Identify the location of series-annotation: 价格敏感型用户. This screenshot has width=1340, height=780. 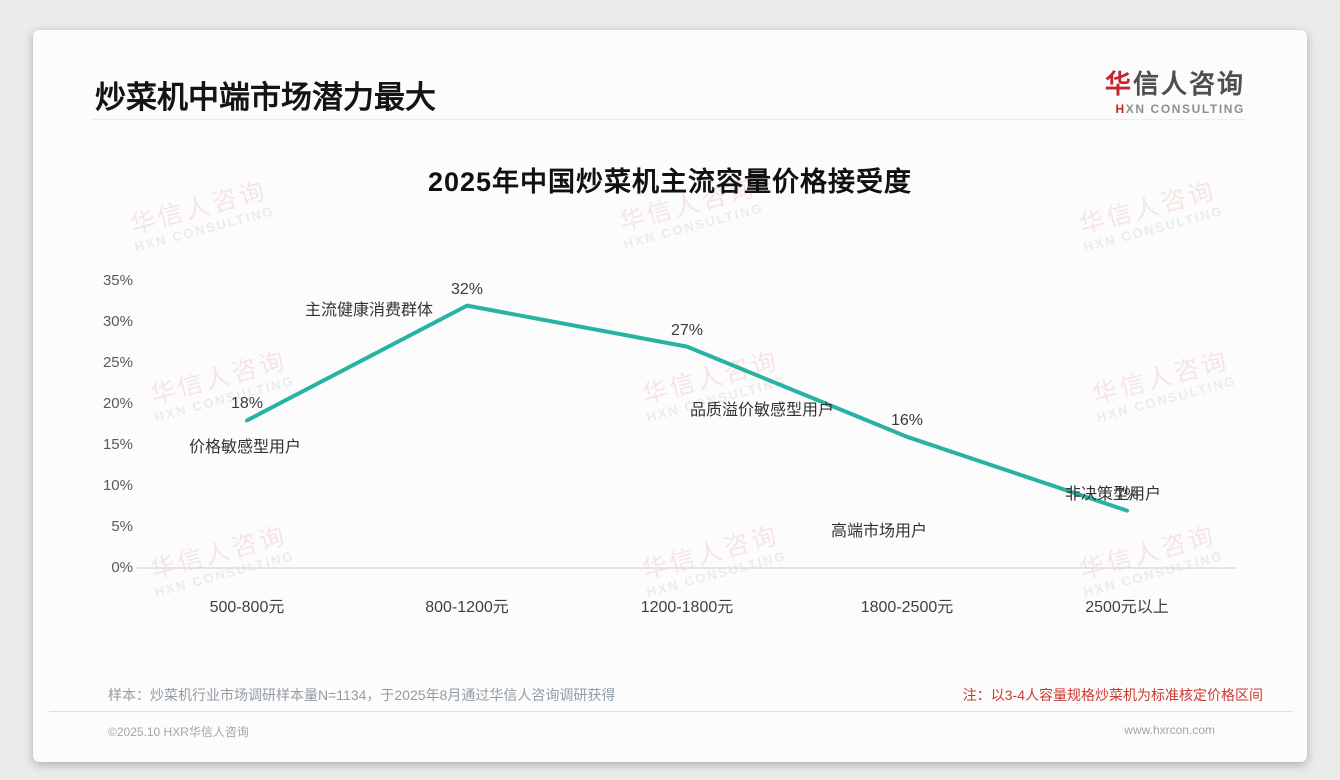
(245, 448).